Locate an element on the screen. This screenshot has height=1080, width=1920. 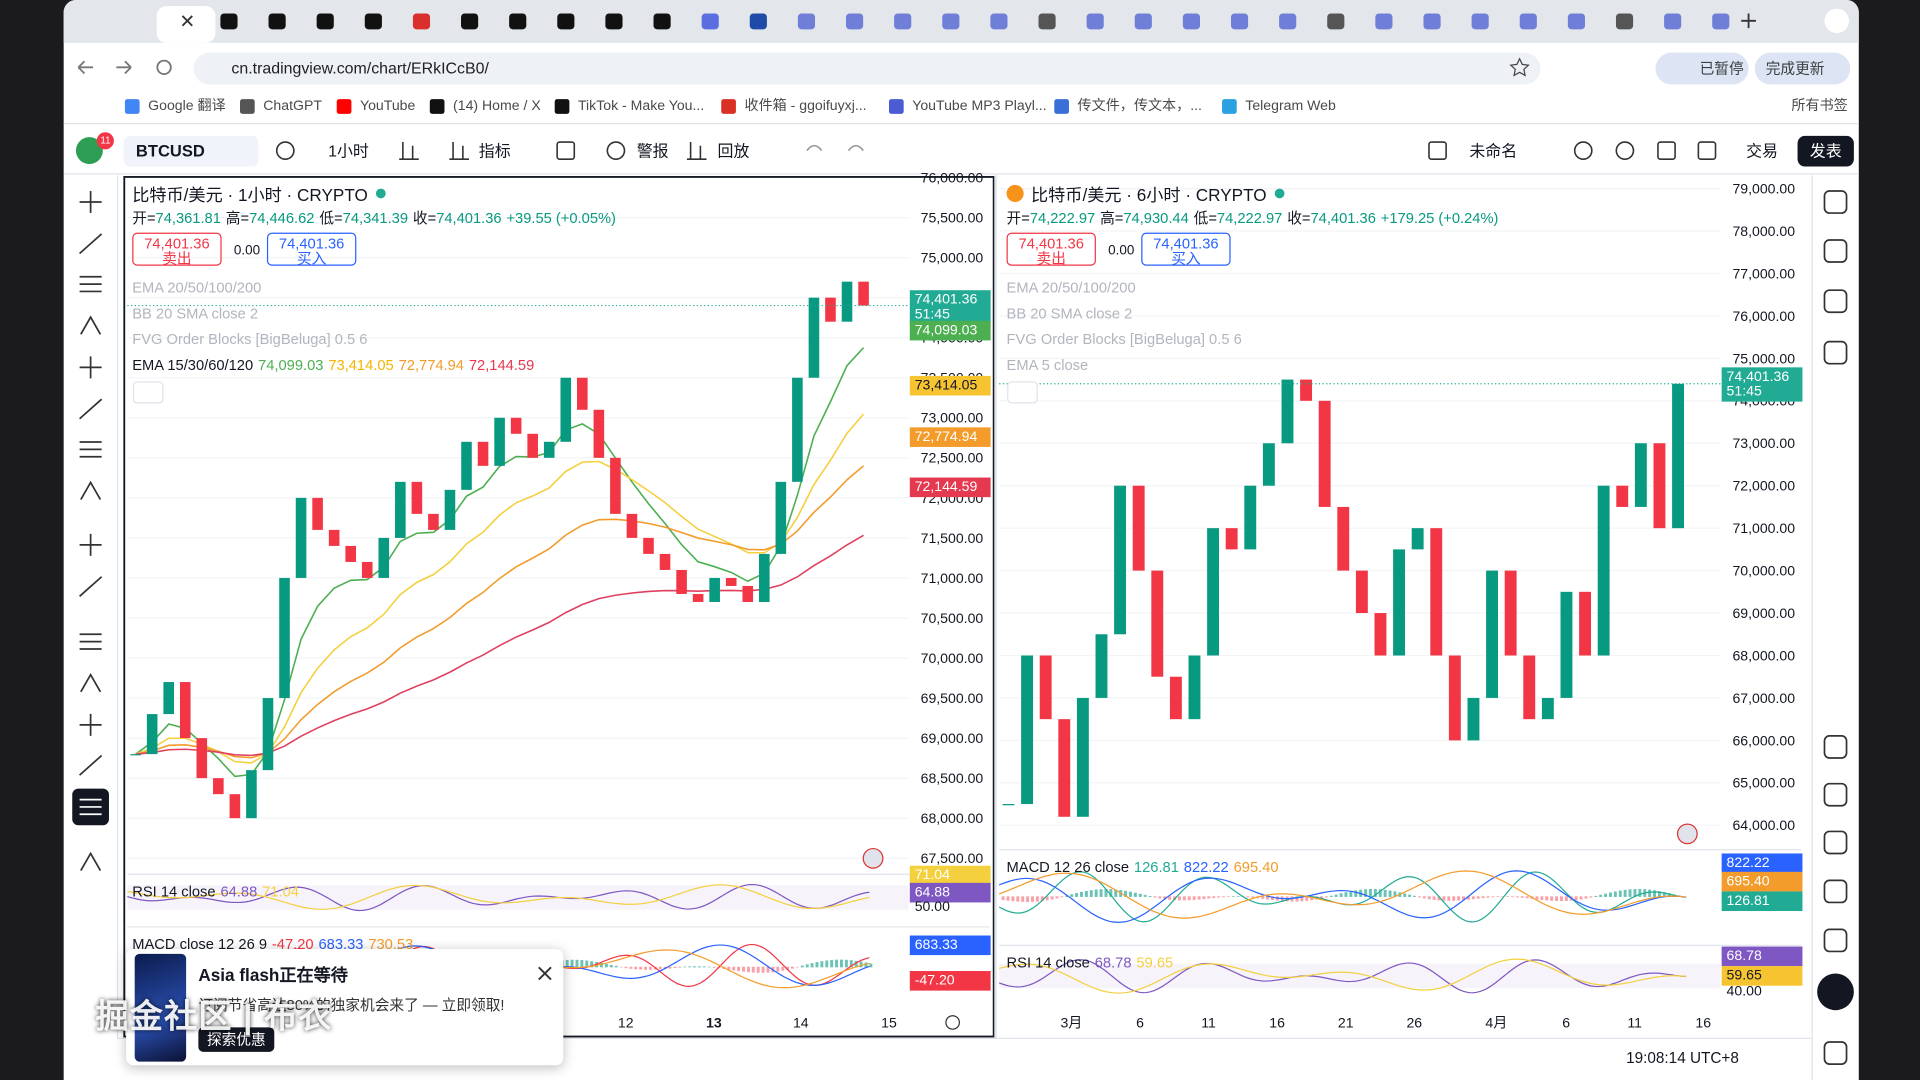
pane-name: MACD close 12 26 9 is located at coordinates (200, 944).